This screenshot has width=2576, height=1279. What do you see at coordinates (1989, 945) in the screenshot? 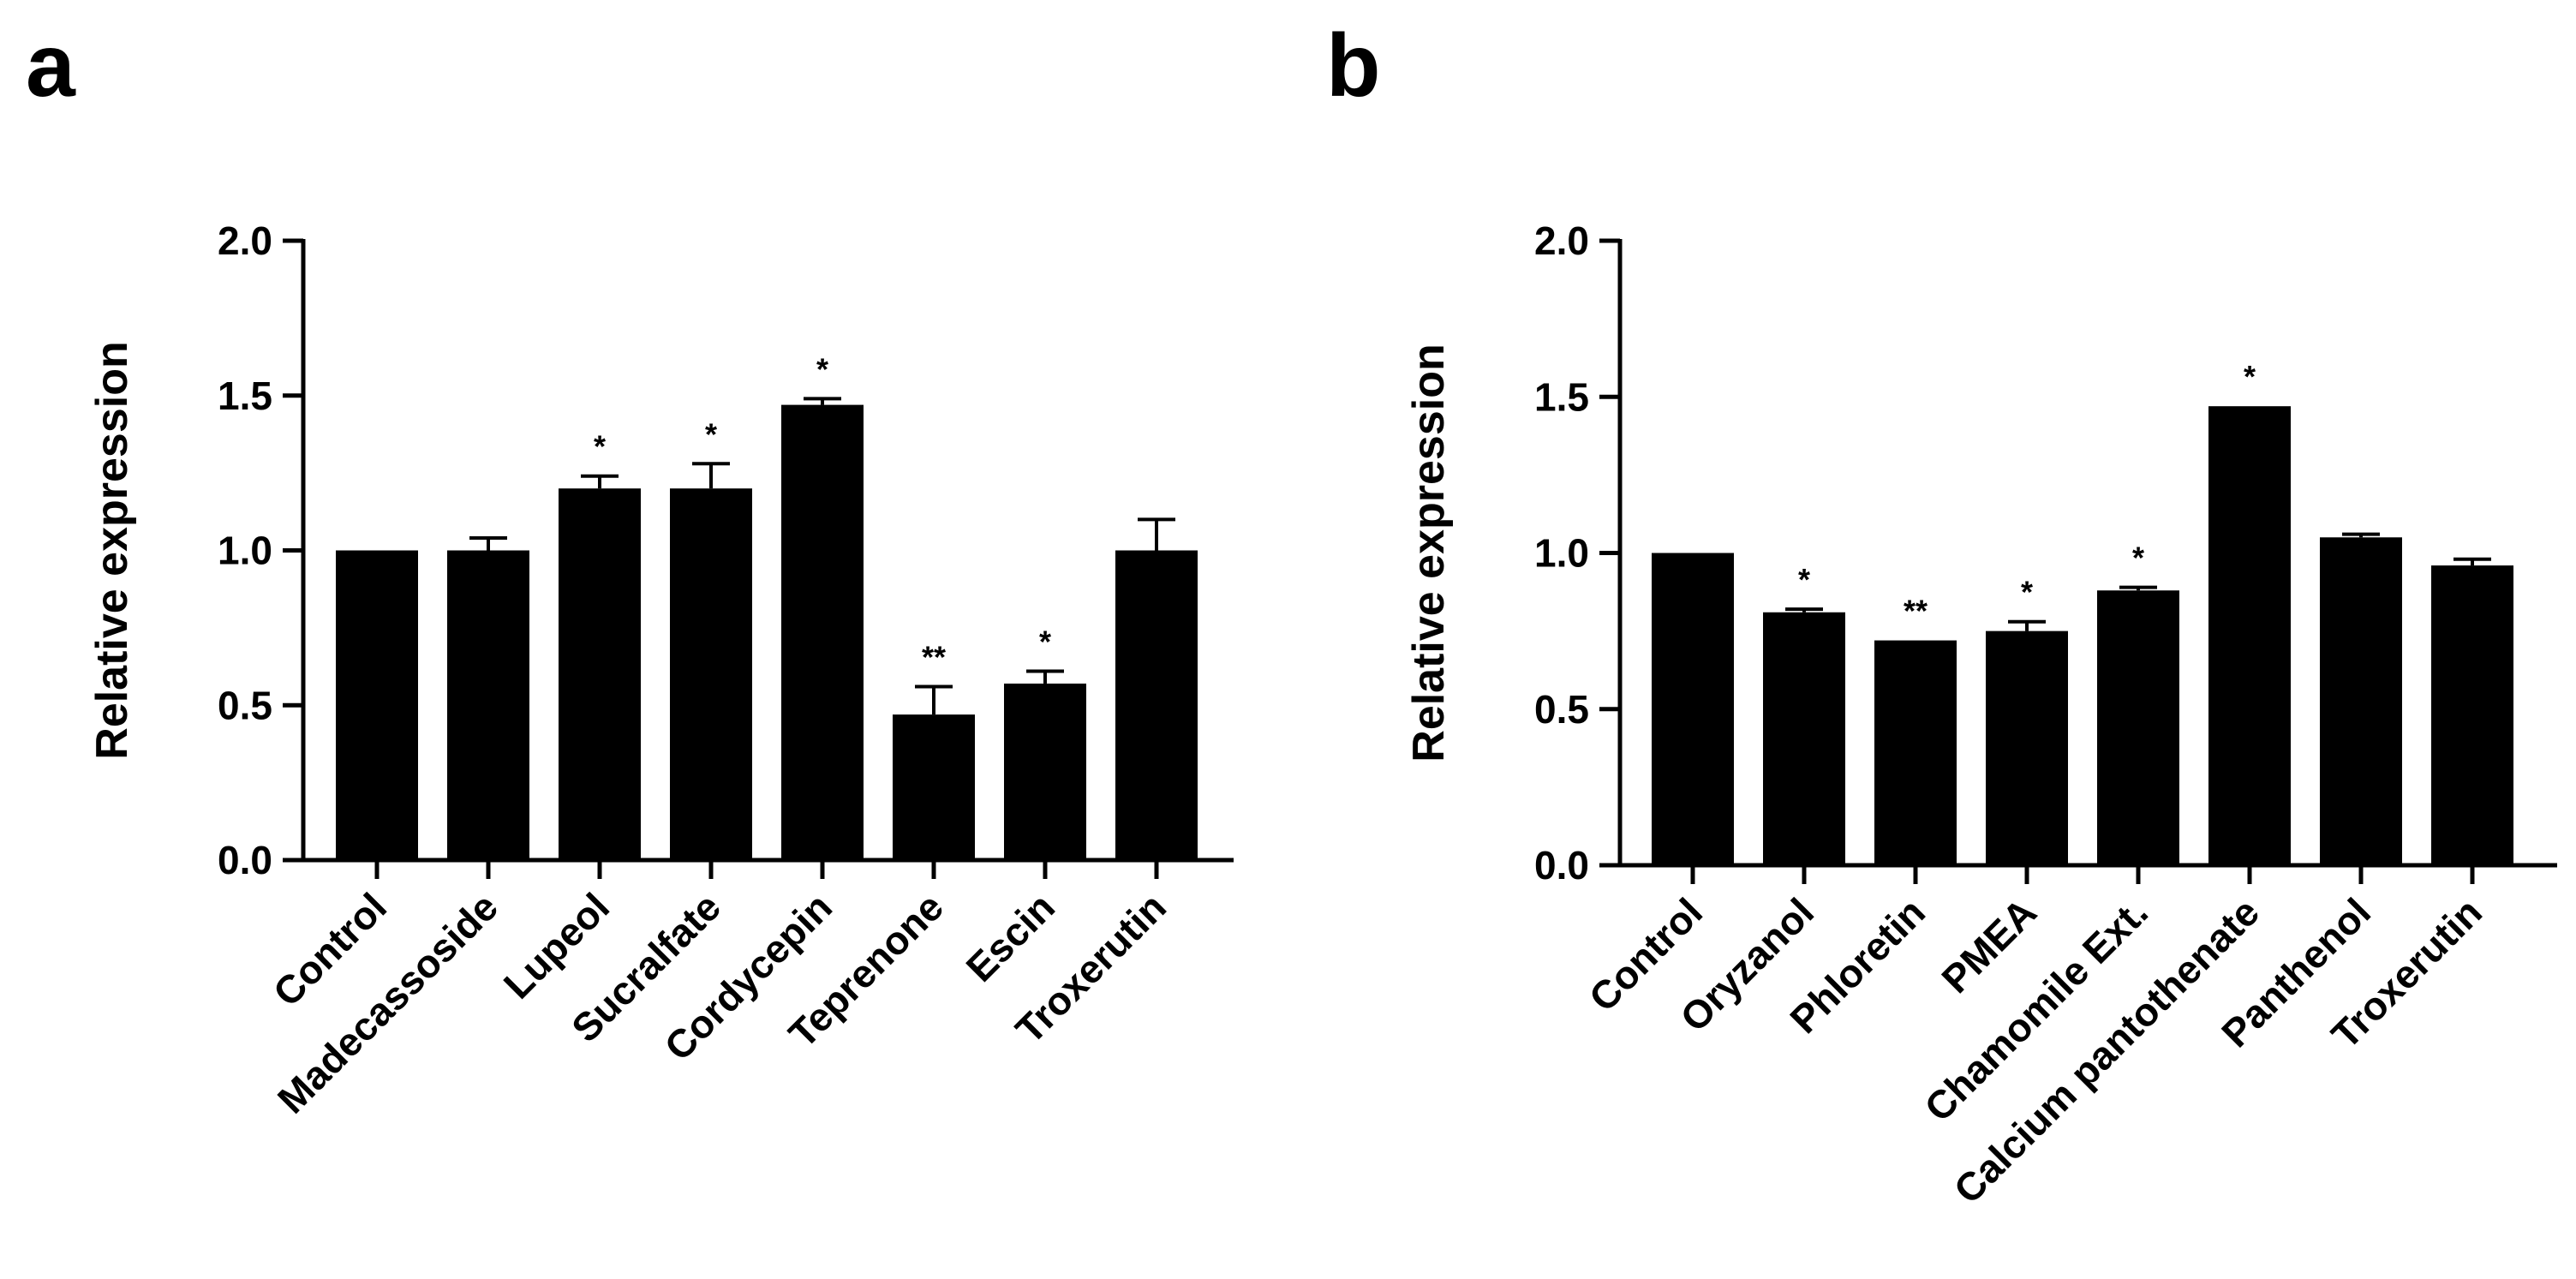
I see `x-tick-label: PMEA` at bounding box center [1989, 945].